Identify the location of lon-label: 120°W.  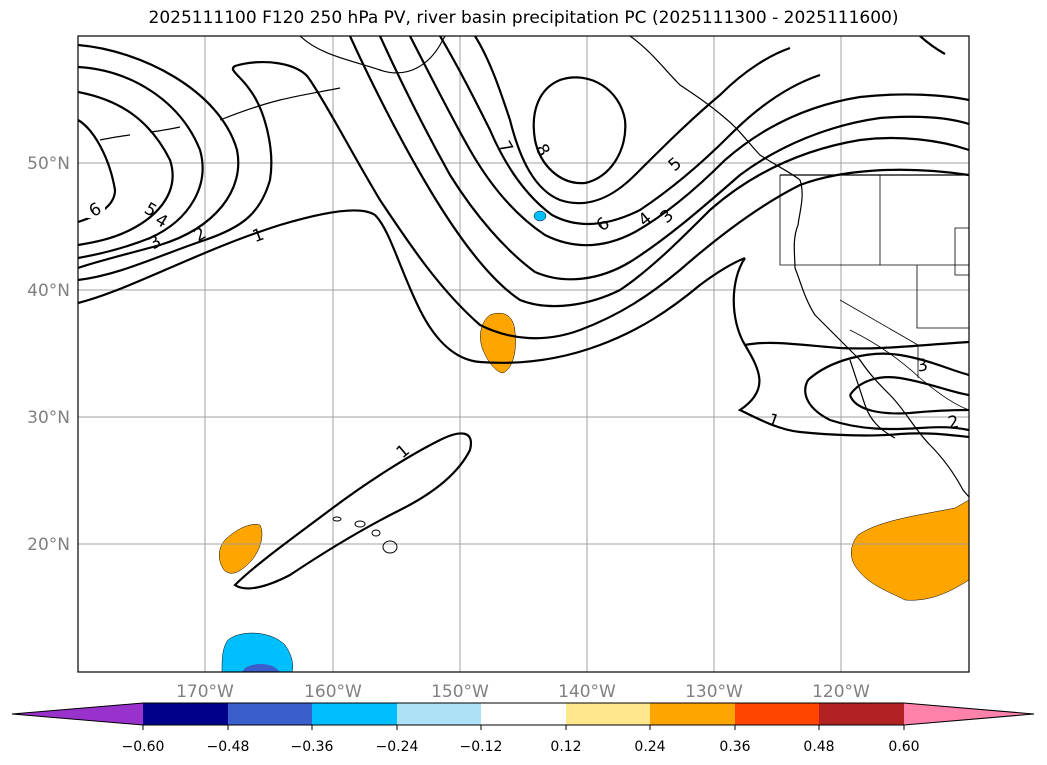
(841, 692).